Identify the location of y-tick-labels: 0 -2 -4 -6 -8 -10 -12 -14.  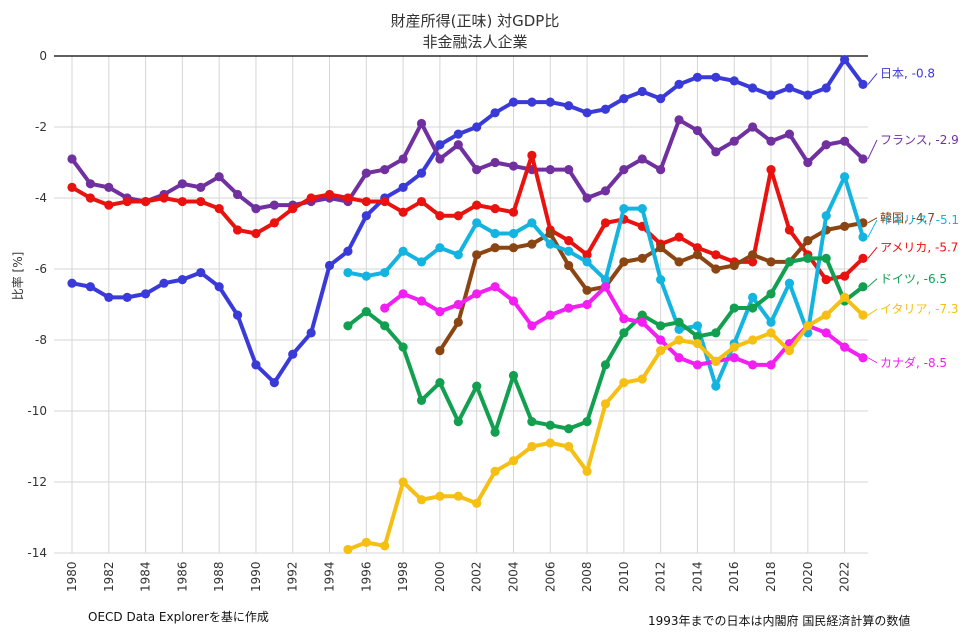
(37, 304).